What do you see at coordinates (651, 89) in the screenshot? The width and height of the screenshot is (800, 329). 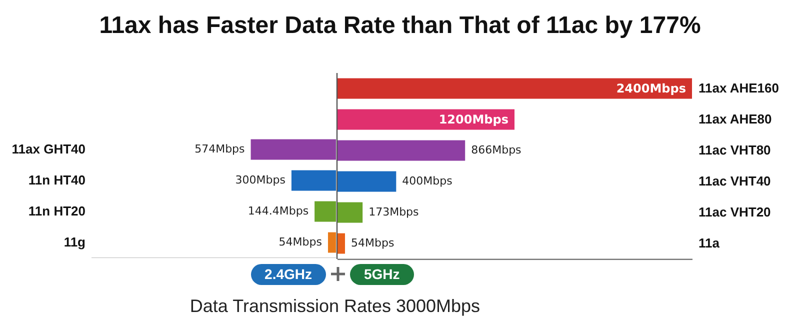 I see `data-label: 2400Mbps` at bounding box center [651, 89].